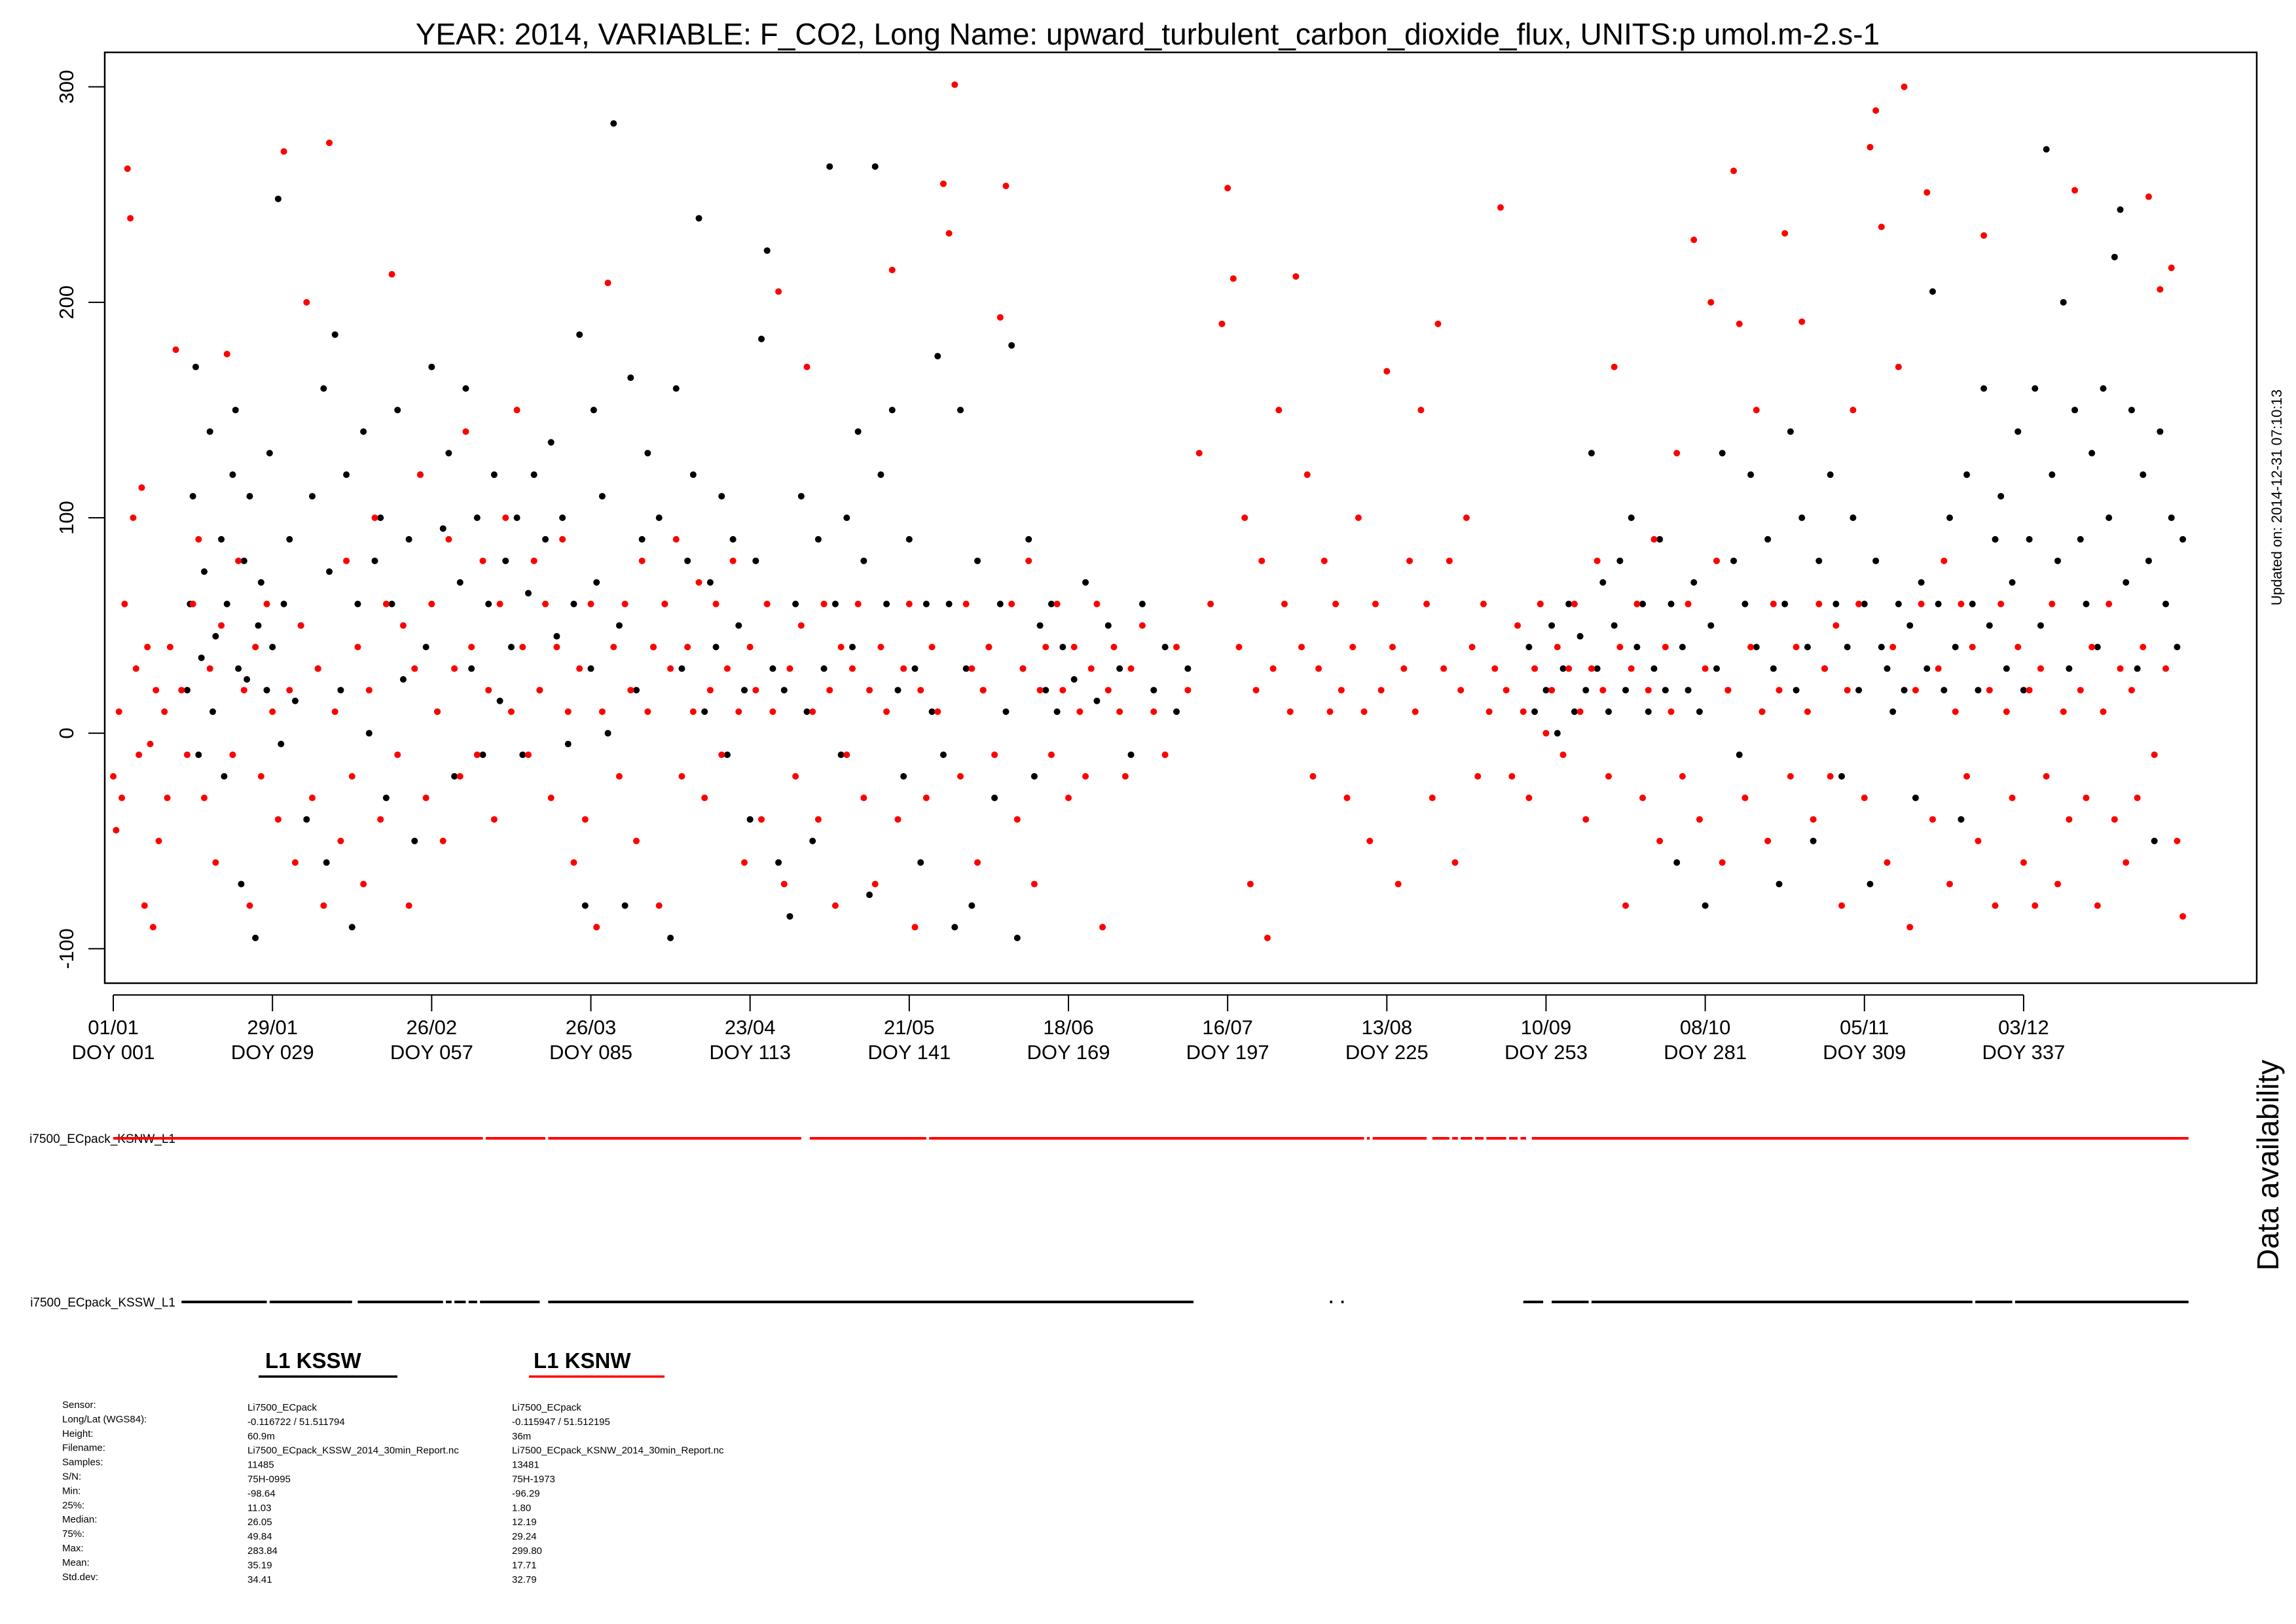  I want to click on stat-label: Long/Lat (WGS84):, so click(104, 1419).